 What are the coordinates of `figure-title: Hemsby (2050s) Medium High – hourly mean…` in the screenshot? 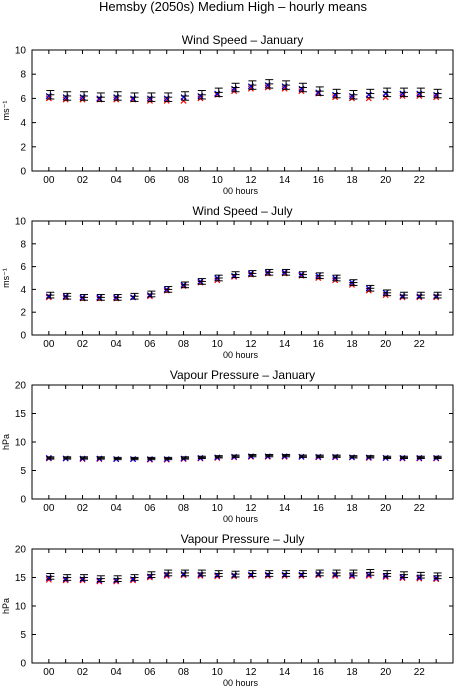 It's located at (233, 7).